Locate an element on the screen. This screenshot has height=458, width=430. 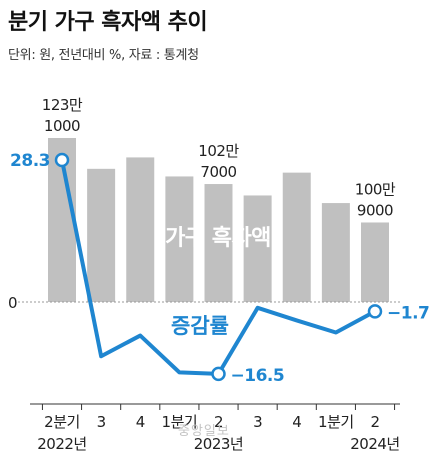
x-ticks is located at coordinates (218, 407).